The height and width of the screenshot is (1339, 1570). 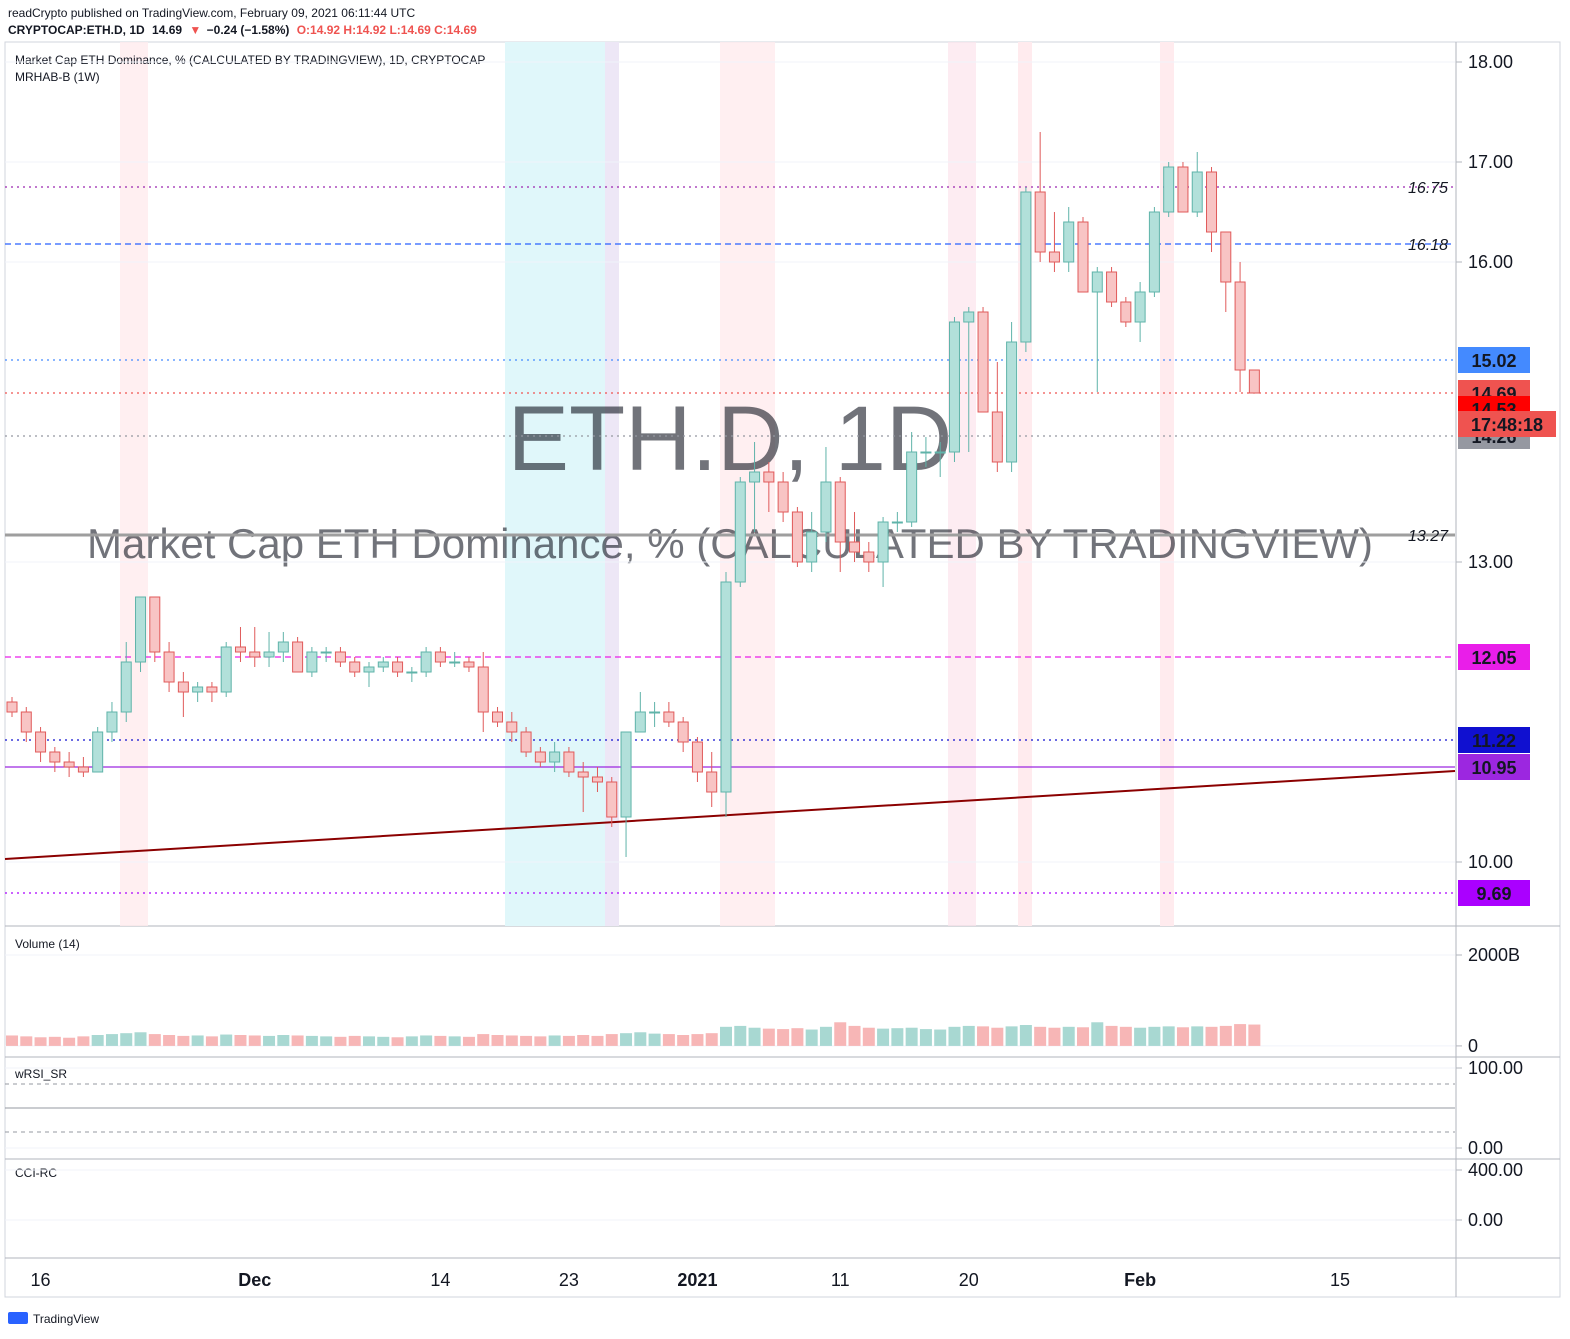 I want to click on y-tick-label: 400.00, so click(x=1495, y=1170).